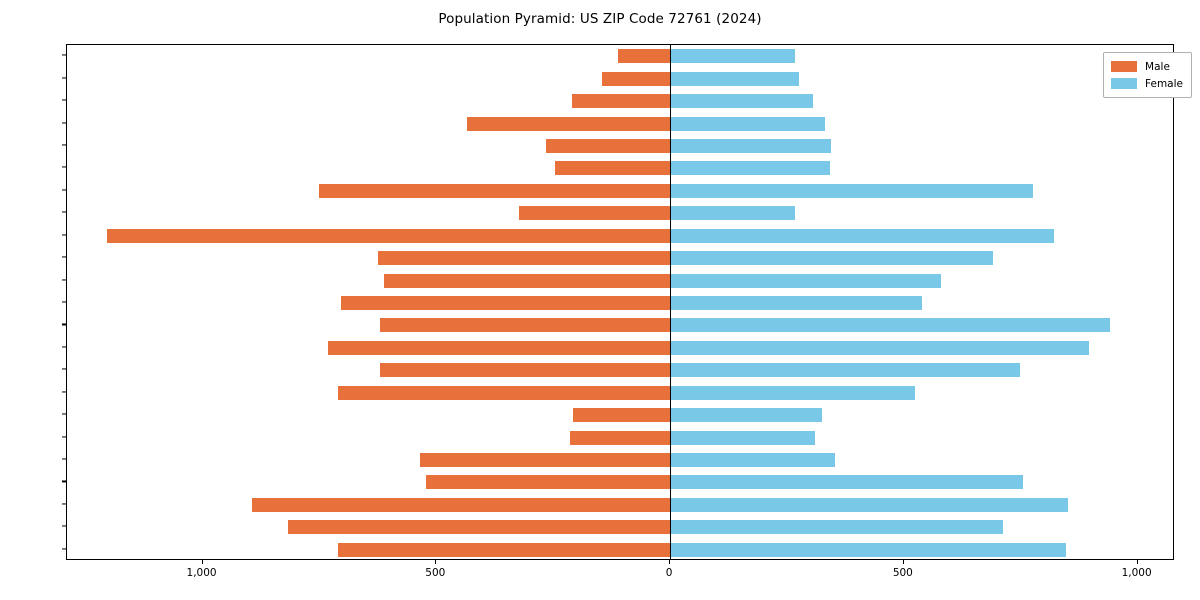 Image resolution: width=1200 pixels, height=600 pixels. Describe the element at coordinates (1124, 83) in the screenshot. I see `legend-swatch-female` at that location.